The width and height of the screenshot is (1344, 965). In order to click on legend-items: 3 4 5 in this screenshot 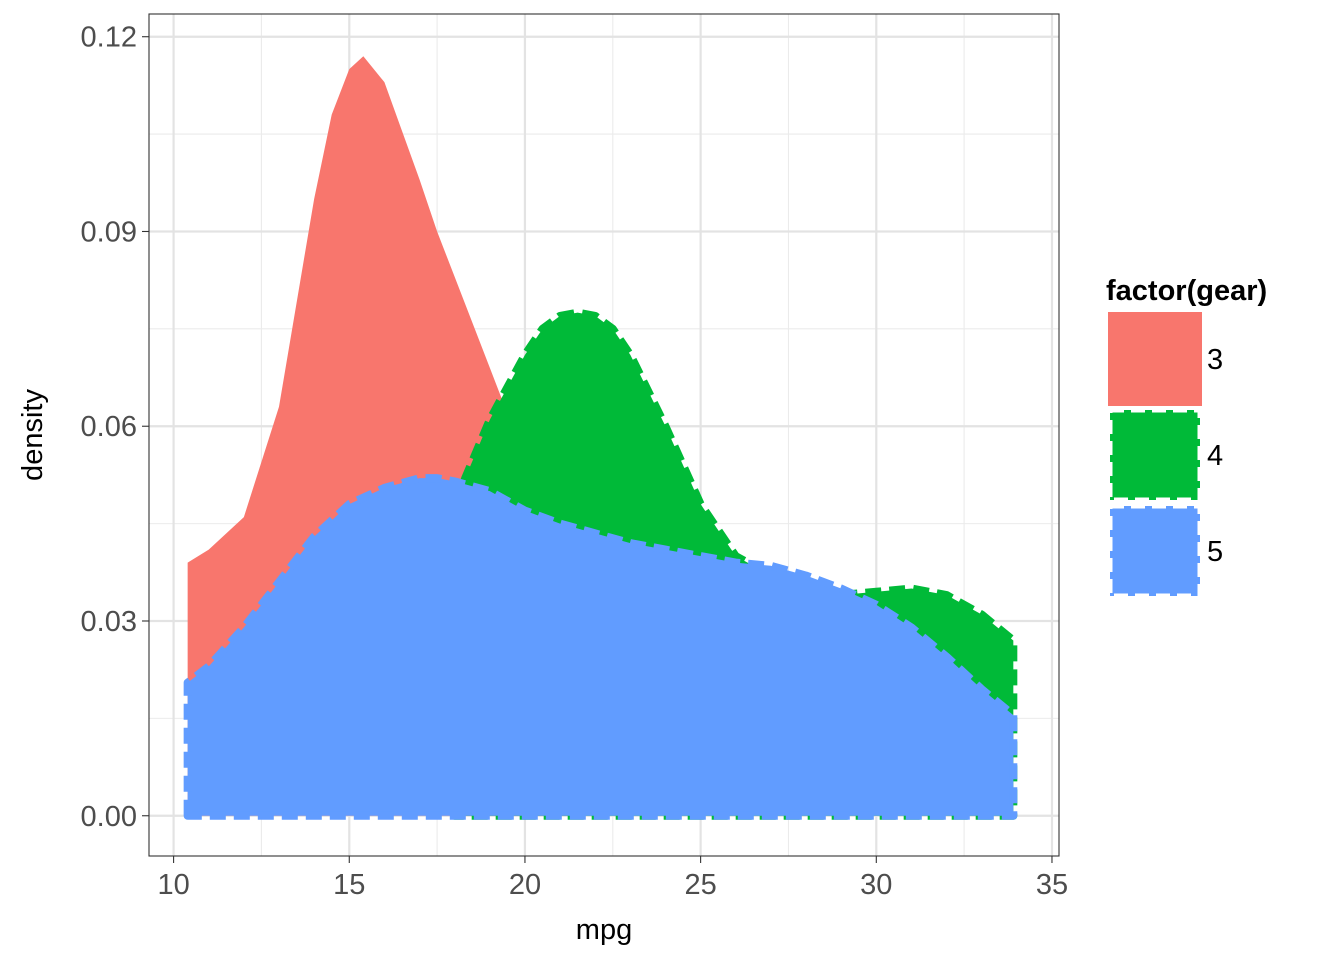, I will do `click(1165, 455)`.